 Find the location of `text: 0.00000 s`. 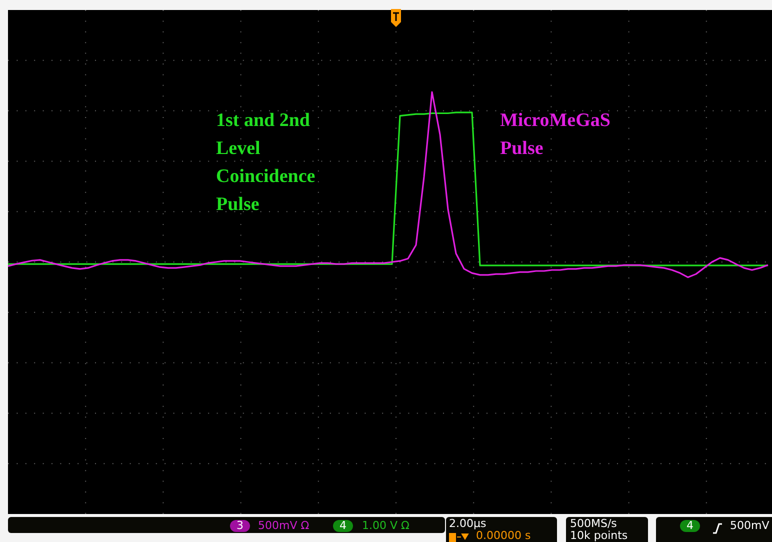

text: 0.00000 s is located at coordinates (503, 535).